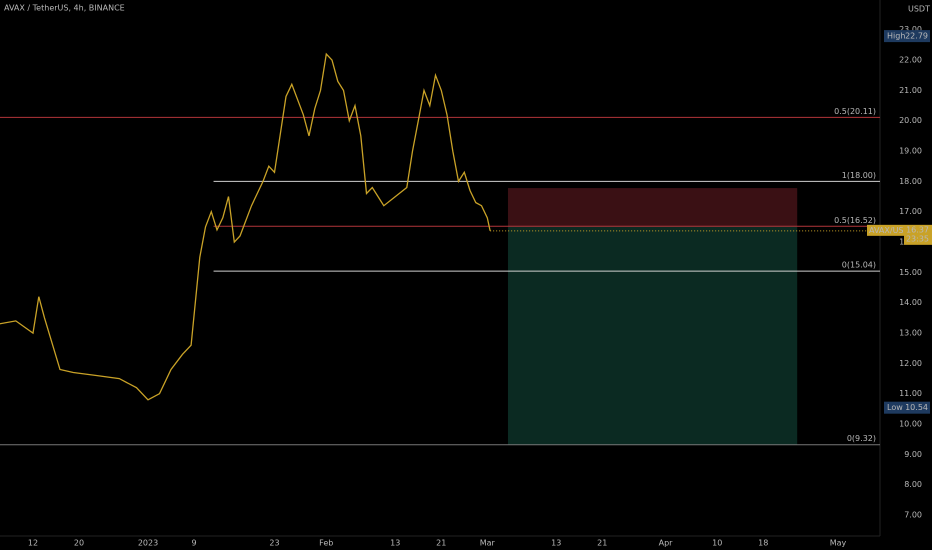 Image resolution: width=932 pixels, height=550 pixels. What do you see at coordinates (910, 120) in the screenshot?
I see `y-tick-label: 20.00` at bounding box center [910, 120].